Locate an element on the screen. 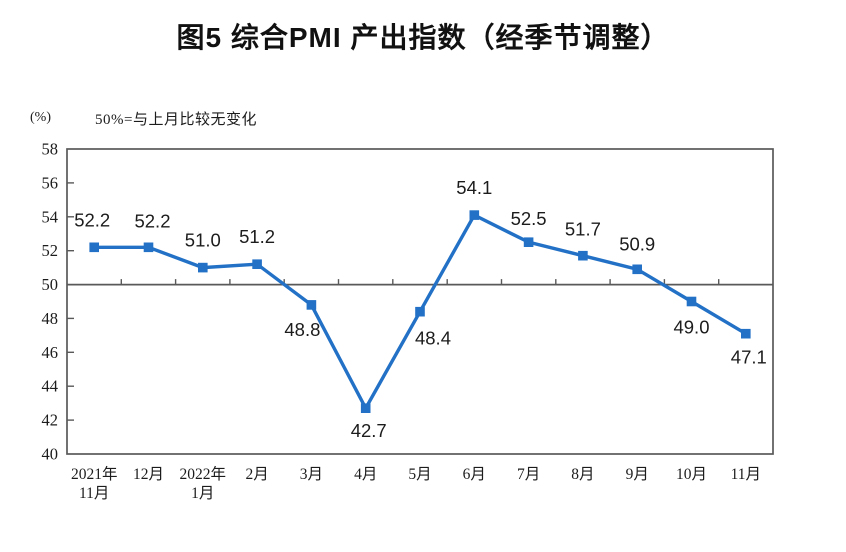 Image resolution: width=846 pixels, height=552 pixels. svg-text: 12月 is located at coordinates (148, 474).